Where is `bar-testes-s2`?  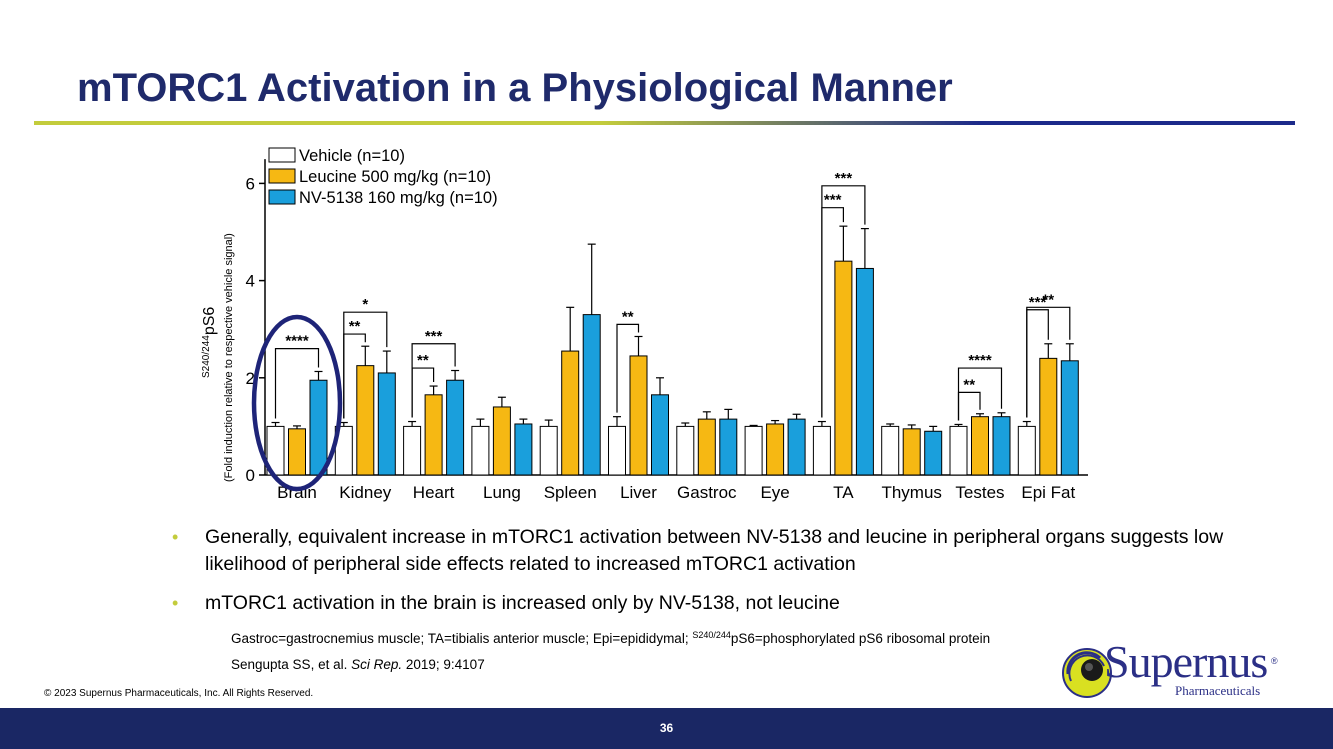 bar-testes-s2 is located at coordinates (1001, 446).